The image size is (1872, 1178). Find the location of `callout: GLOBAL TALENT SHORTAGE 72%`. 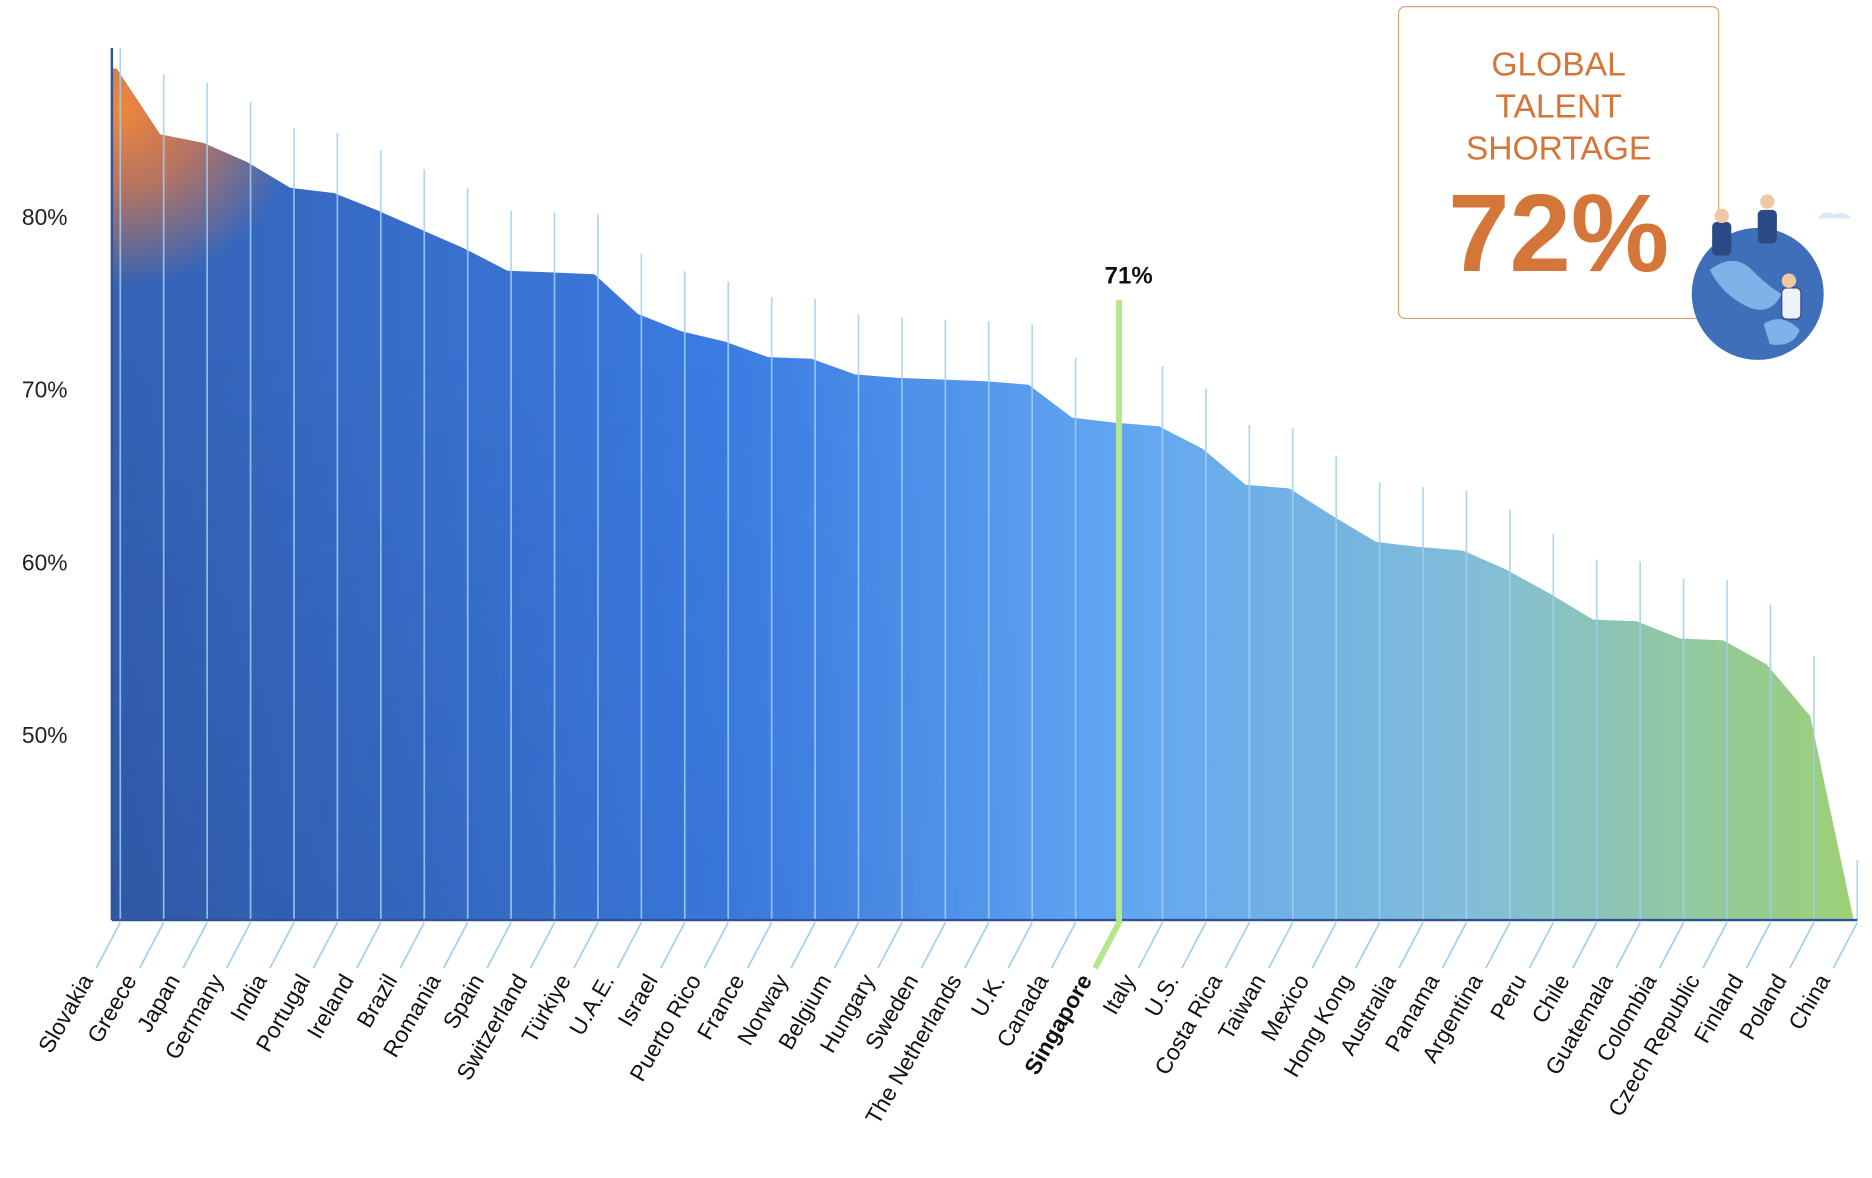

callout: GLOBAL TALENT SHORTAGE 72% is located at coordinates (1558, 162).